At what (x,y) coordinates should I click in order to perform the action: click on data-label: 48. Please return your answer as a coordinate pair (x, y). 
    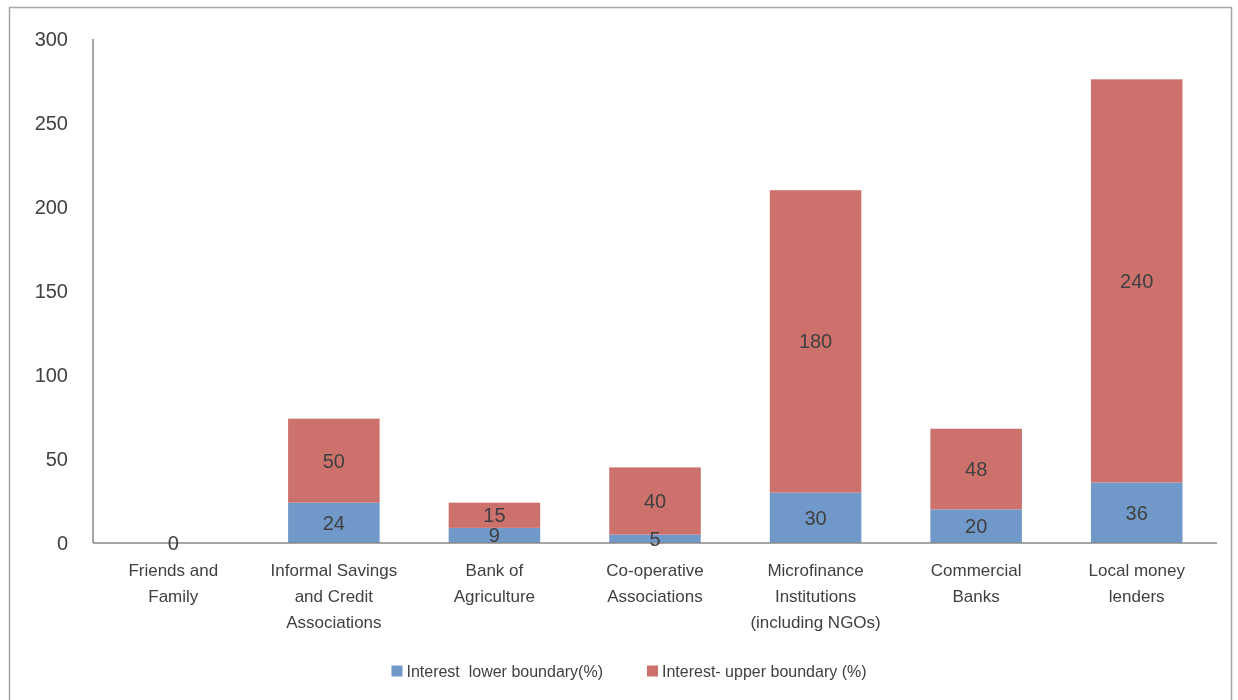
    Looking at the image, I should click on (976, 469).